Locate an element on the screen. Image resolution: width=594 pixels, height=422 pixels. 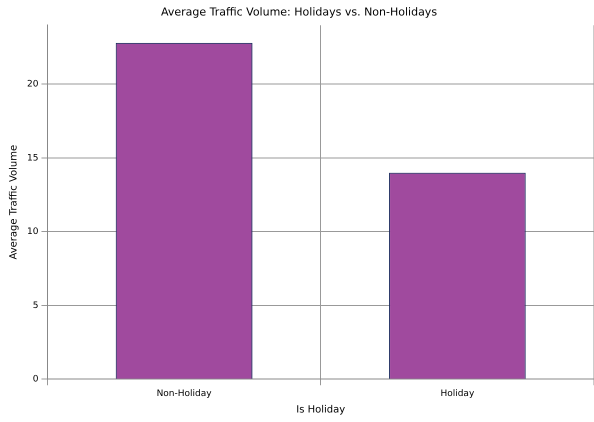
y-tick-label: 10 is located at coordinates (33, 232).